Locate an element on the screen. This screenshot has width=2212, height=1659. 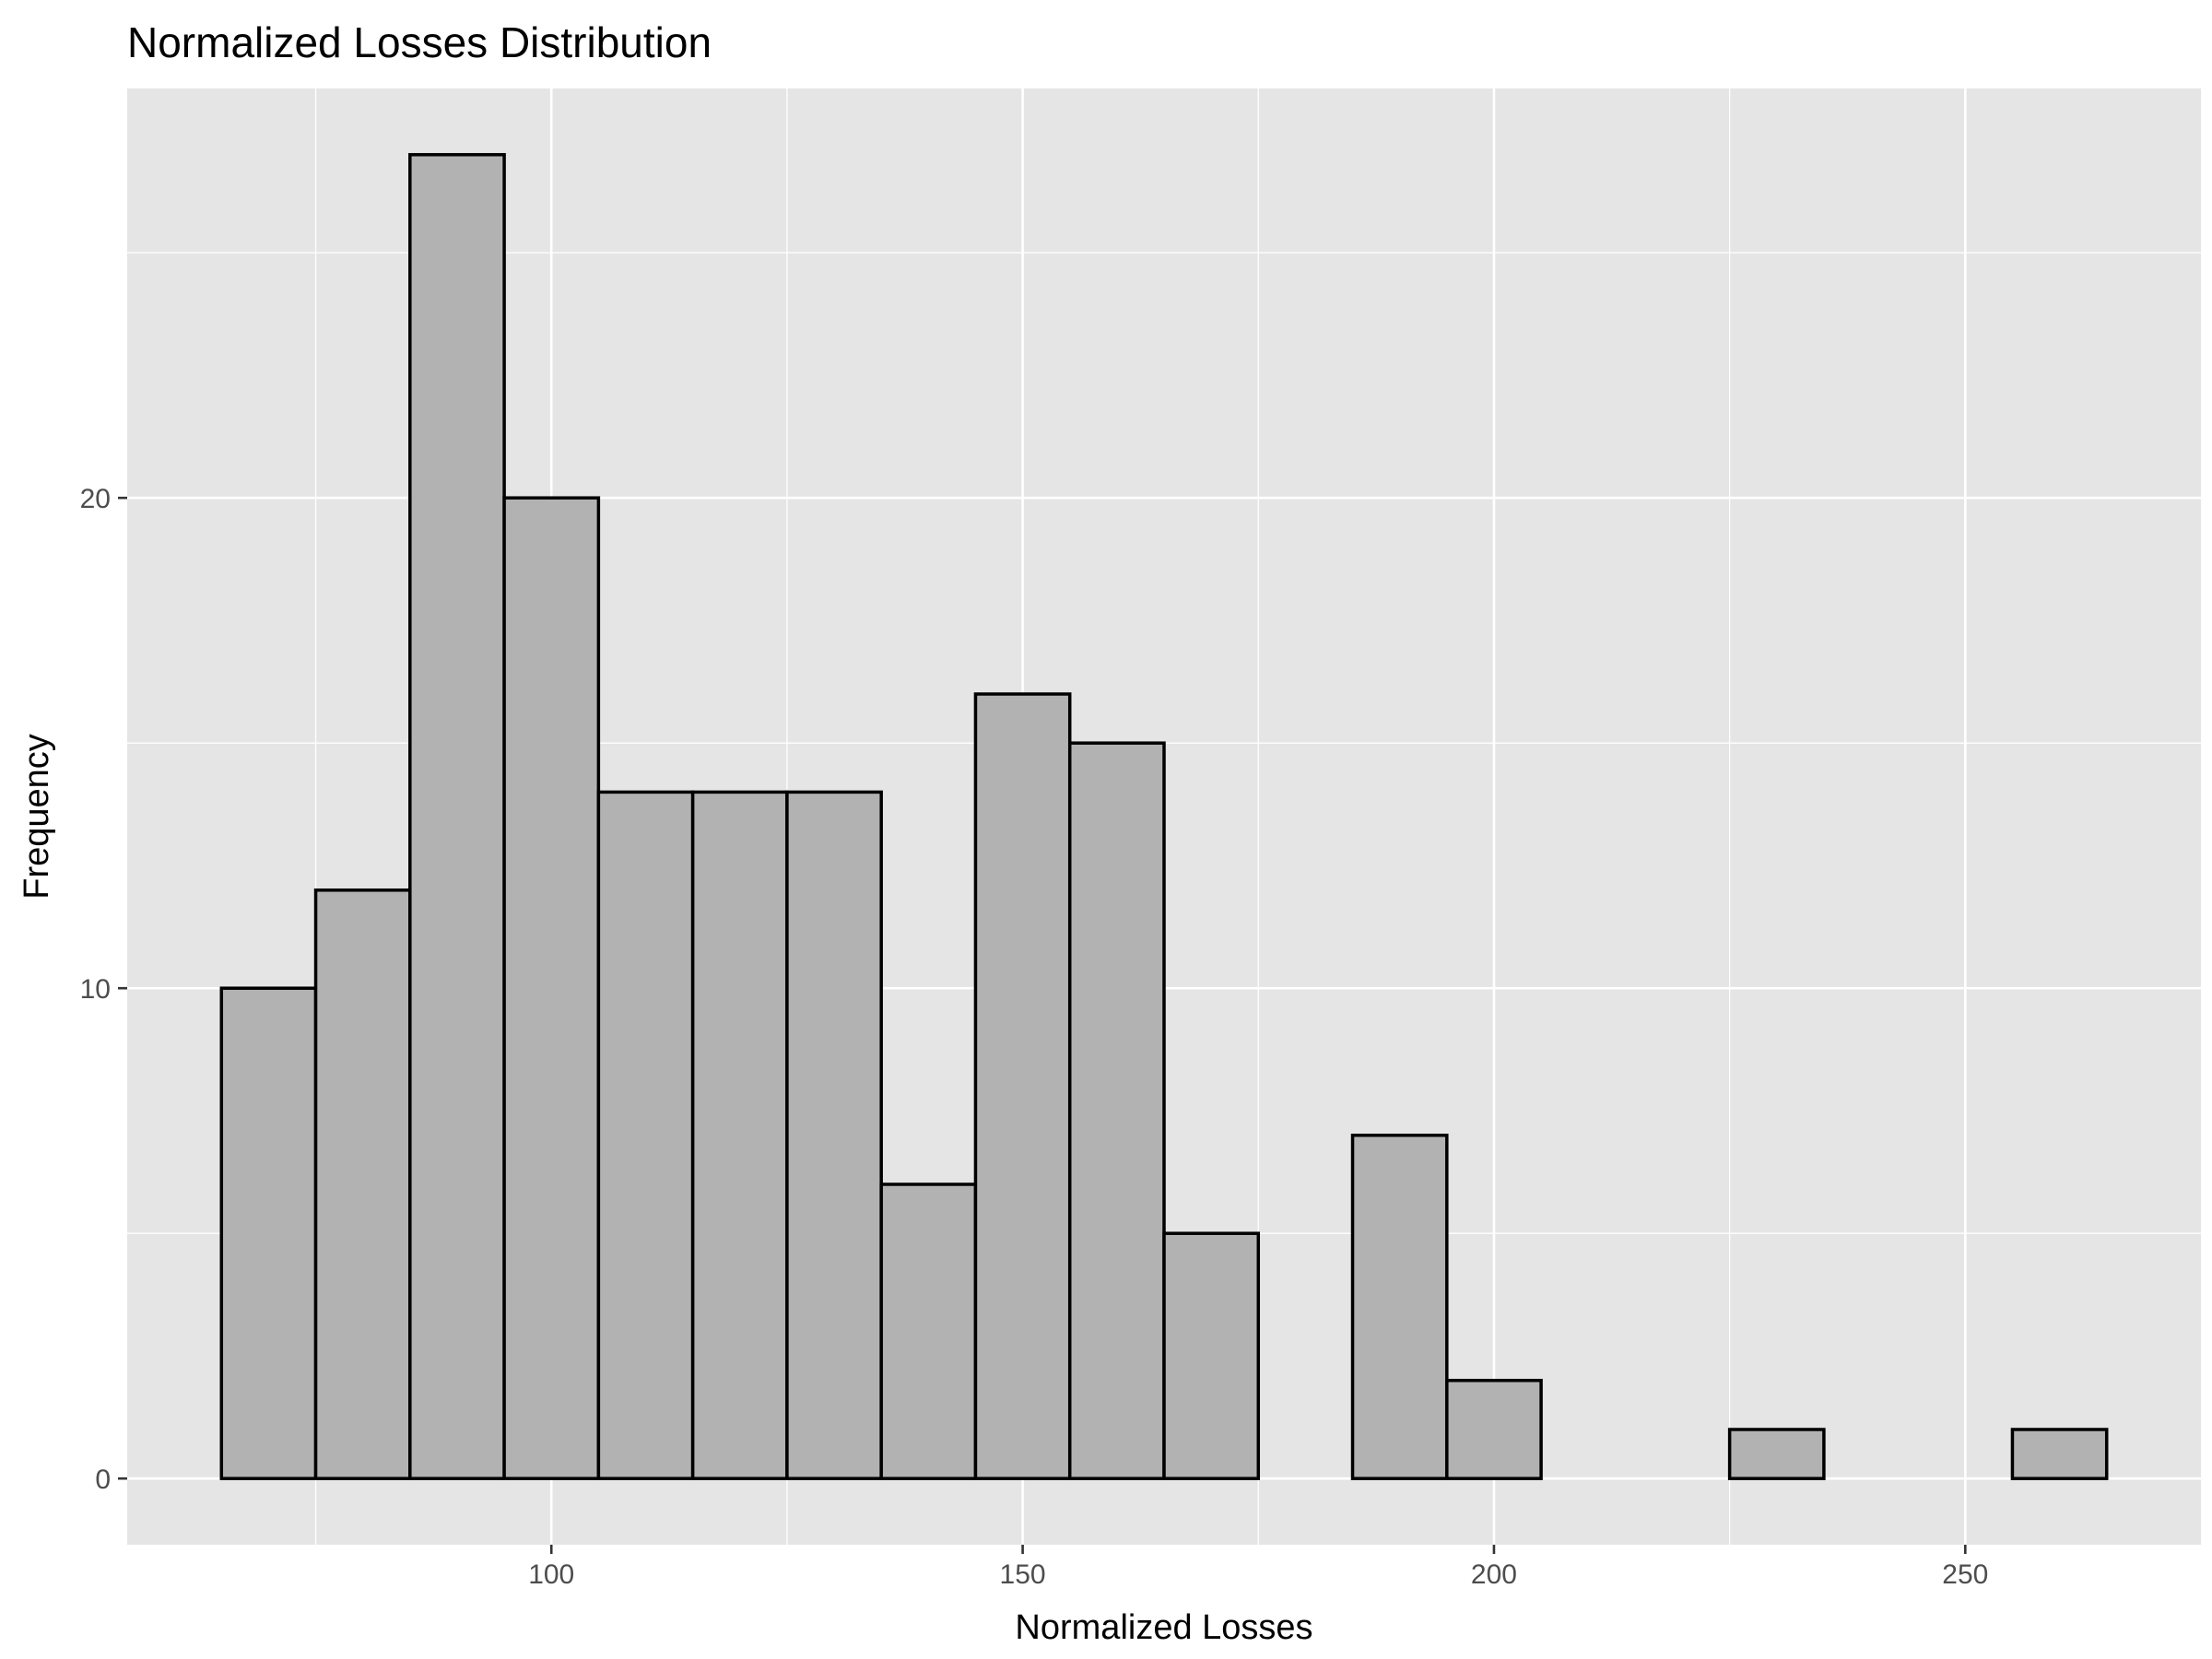
x-tick-label: 150 is located at coordinates (1023, 1574).